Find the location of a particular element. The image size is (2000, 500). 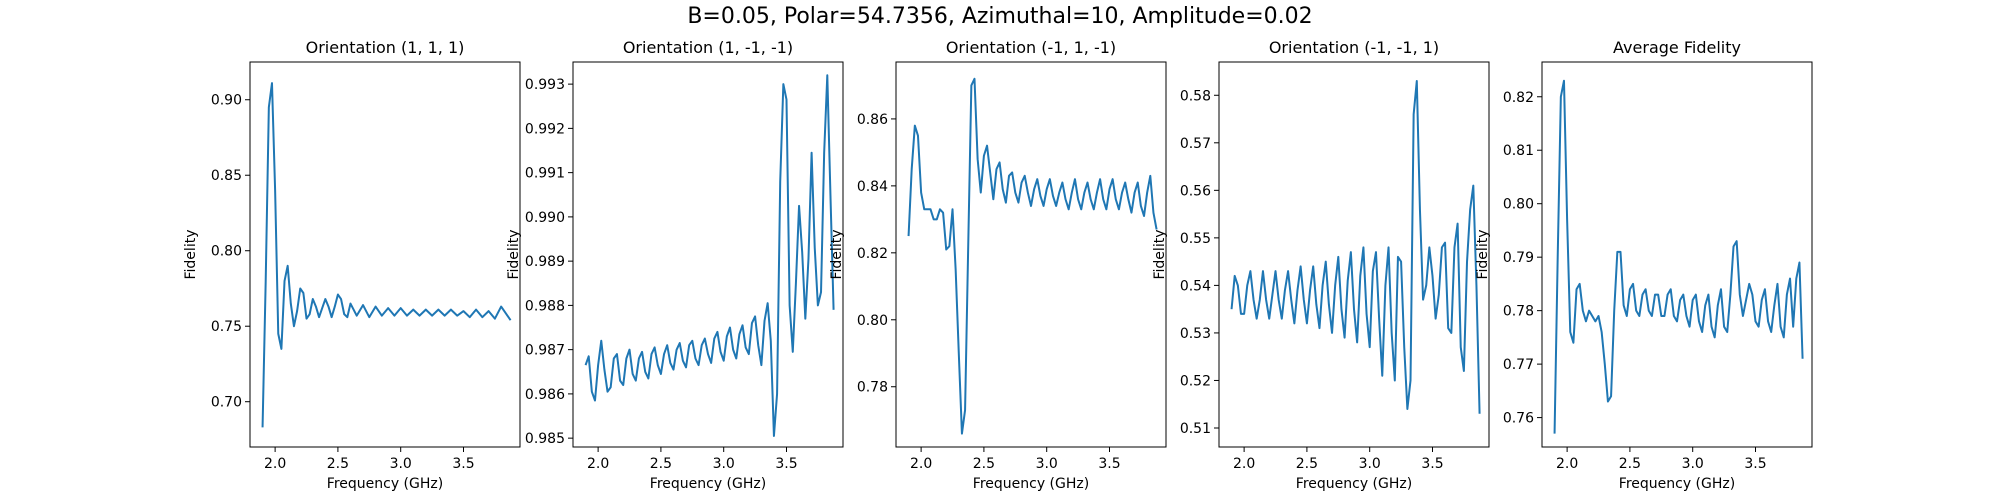

y-tick-label: 0.70 is located at coordinates (226, 403).